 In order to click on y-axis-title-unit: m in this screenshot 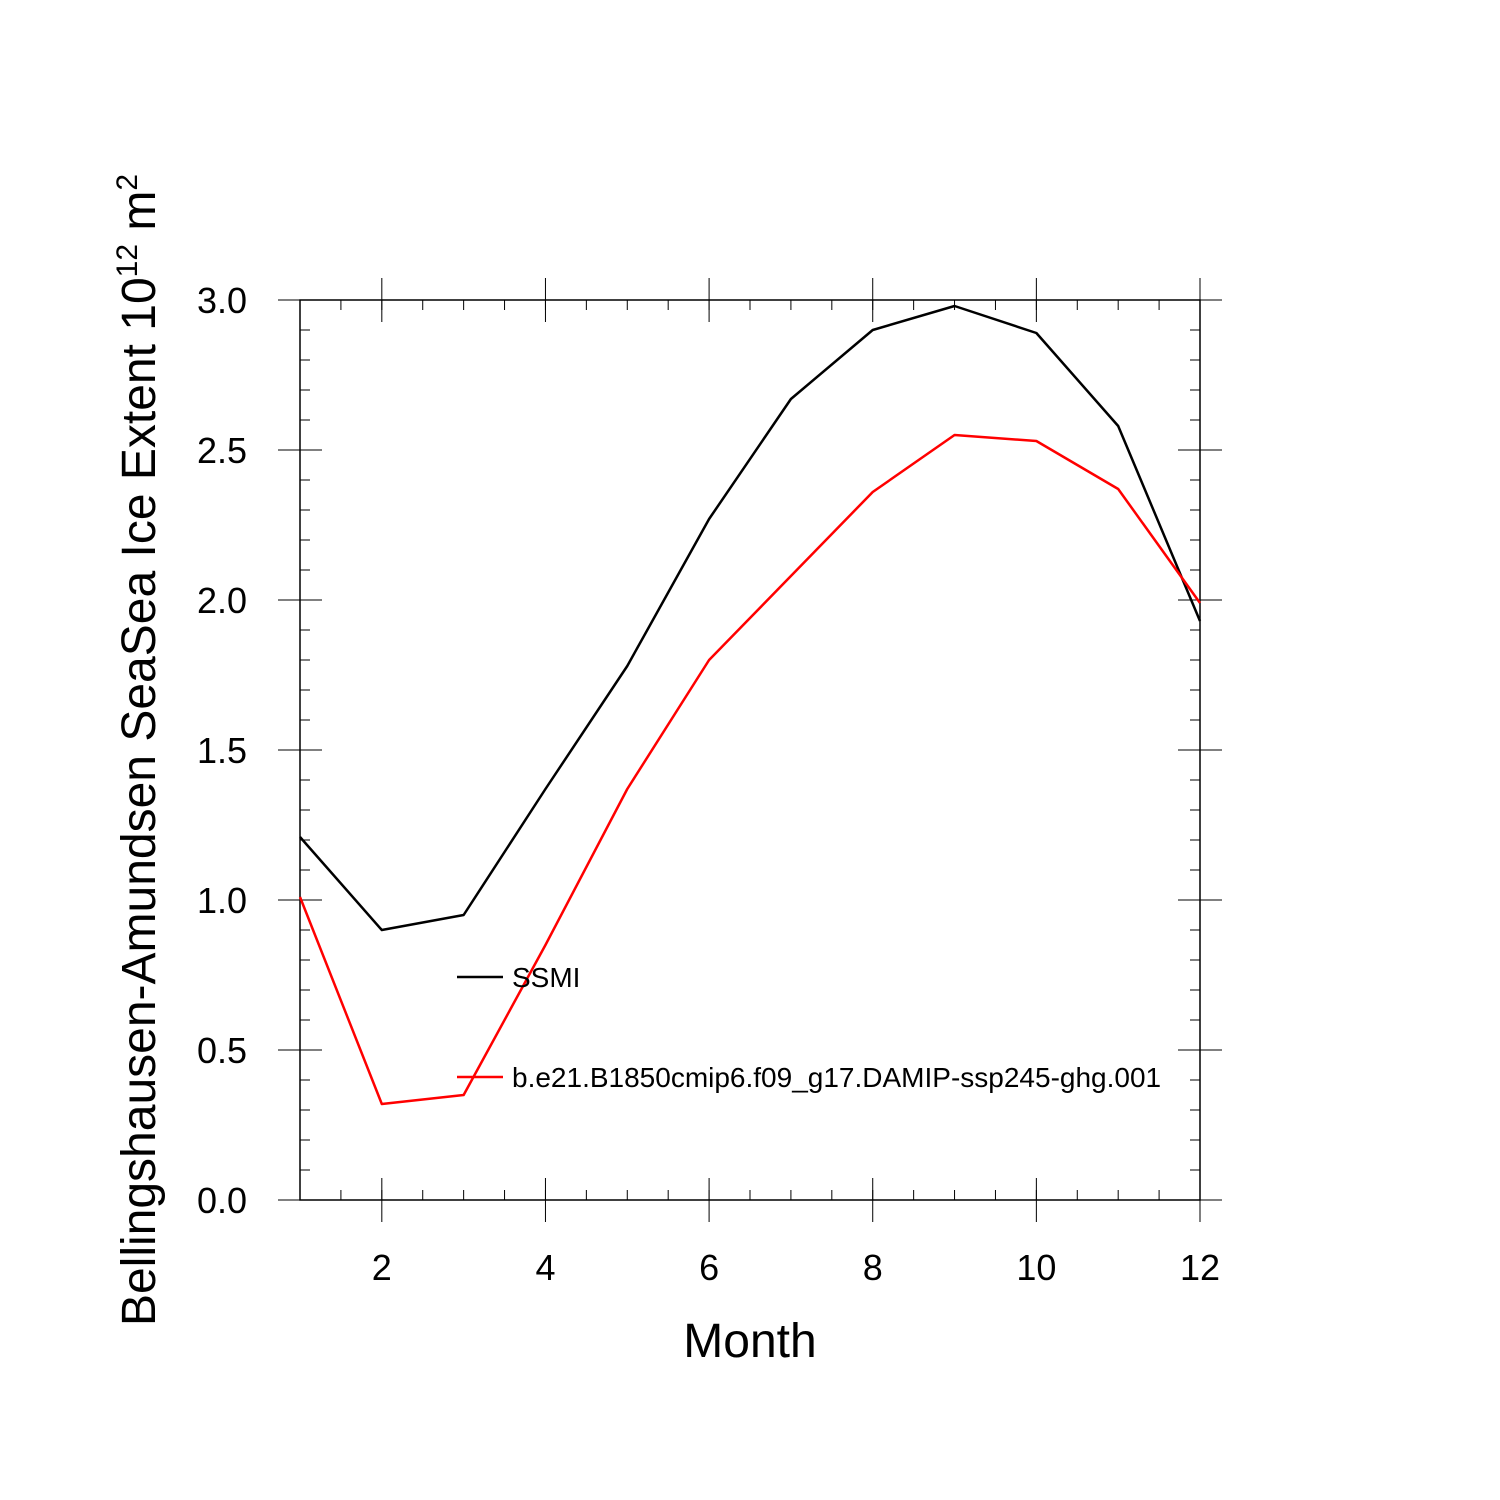, I will do `click(139, 217)`.